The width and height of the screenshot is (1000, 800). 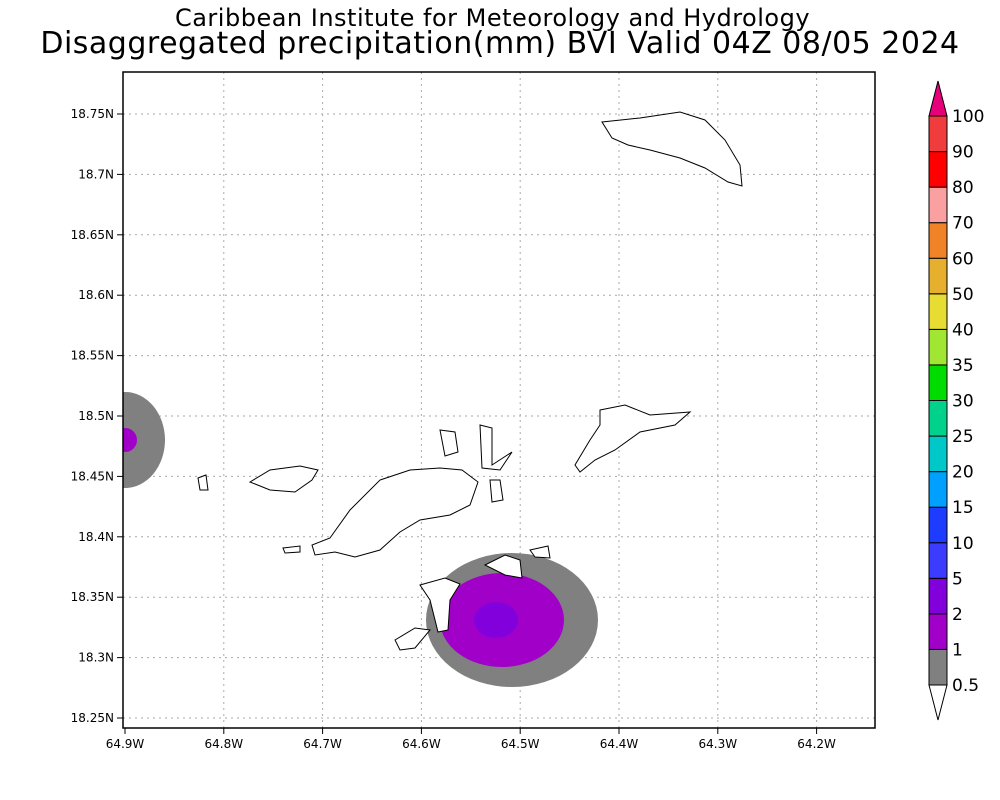 What do you see at coordinates (963, 188) in the screenshot?
I see `colorbar-label: 80` at bounding box center [963, 188].